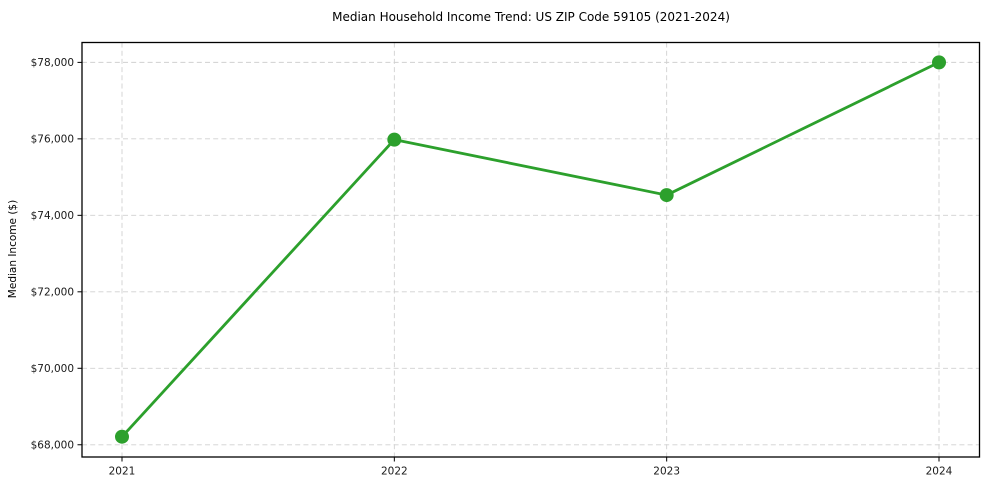  Describe the element at coordinates (52, 63) in the screenshot. I see `y-tick-label: $78,000` at that location.